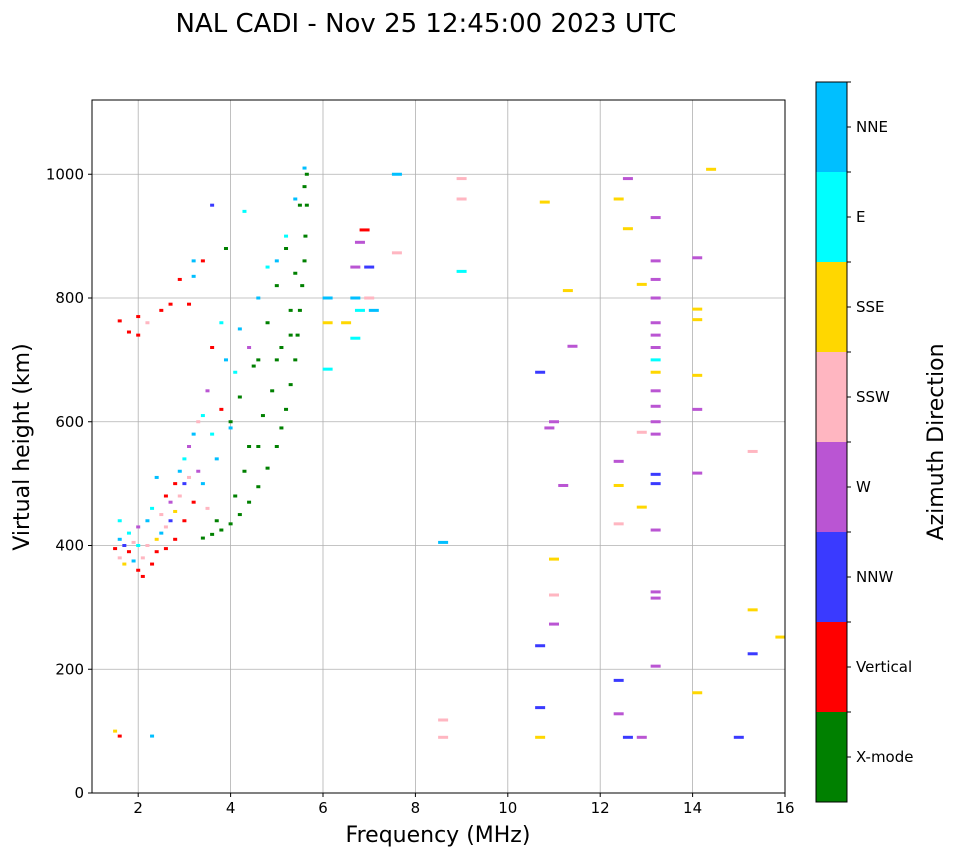 Image resolution: width=958 pixels, height=857 pixels. Describe the element at coordinates (69, 422) in the screenshot. I see `y-tick-label: 600` at that location.